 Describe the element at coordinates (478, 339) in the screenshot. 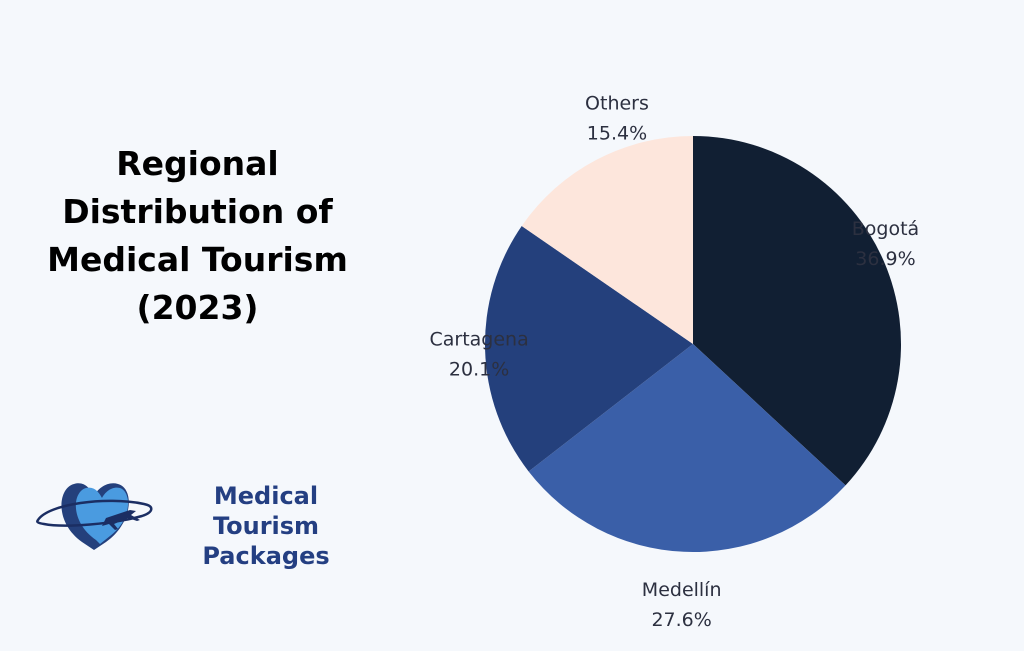

I see `slice-category-label: Cartagena` at that location.